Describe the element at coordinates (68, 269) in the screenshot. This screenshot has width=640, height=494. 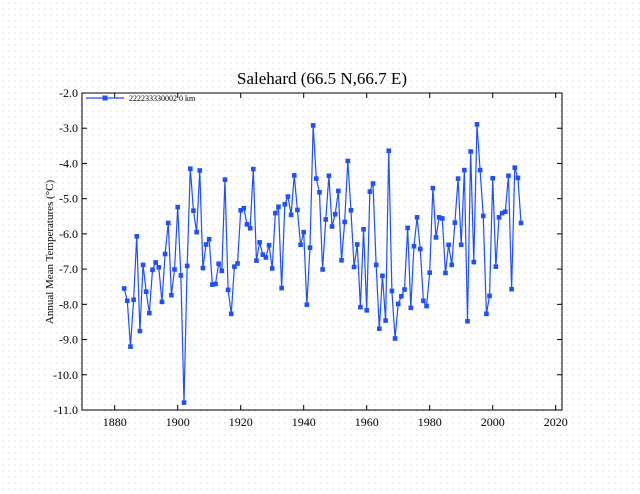
I see `y-tick-label: -7.0` at that location.